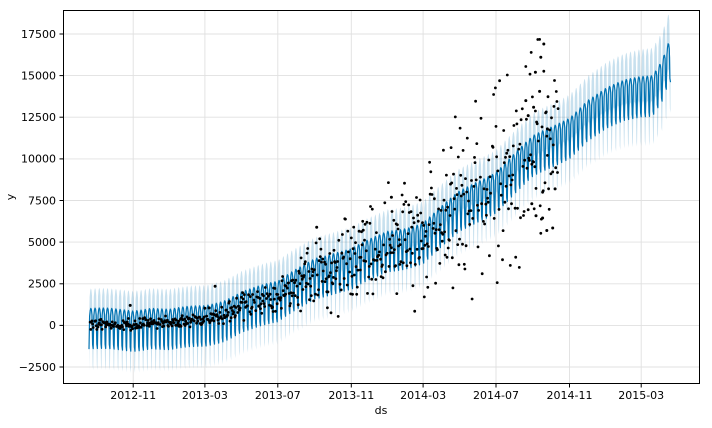 Image resolution: width=712 pixels, height=428 pixels. What do you see at coordinates (42, 200) in the screenshot?
I see `y-tick-label: 7500` at bounding box center [42, 200].